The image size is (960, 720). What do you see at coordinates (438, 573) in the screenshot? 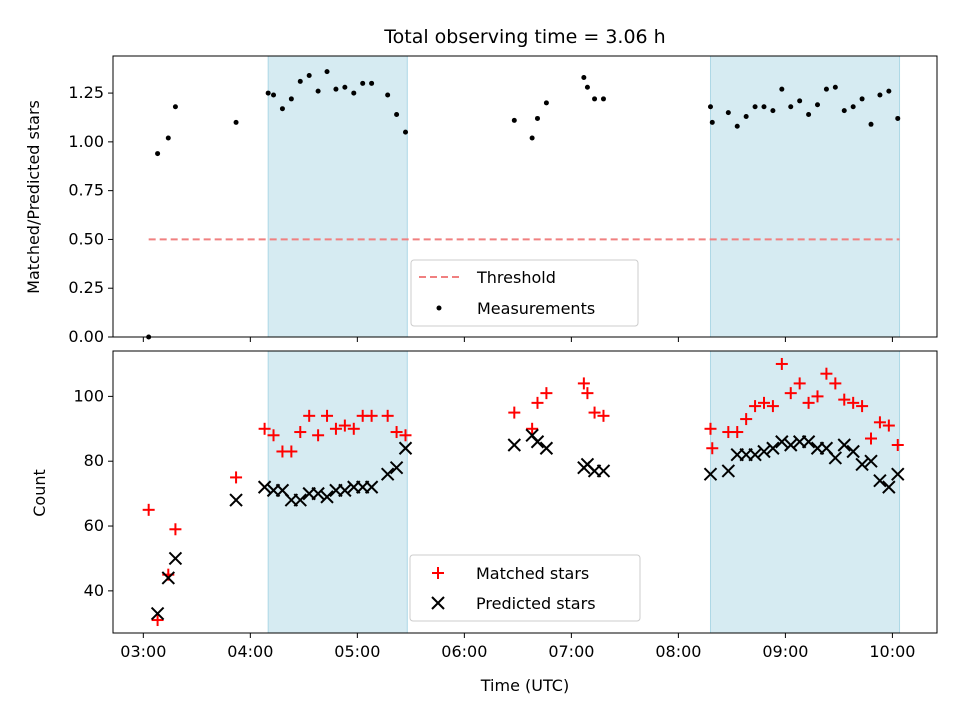
I see `legend-matched-swatch` at bounding box center [438, 573].